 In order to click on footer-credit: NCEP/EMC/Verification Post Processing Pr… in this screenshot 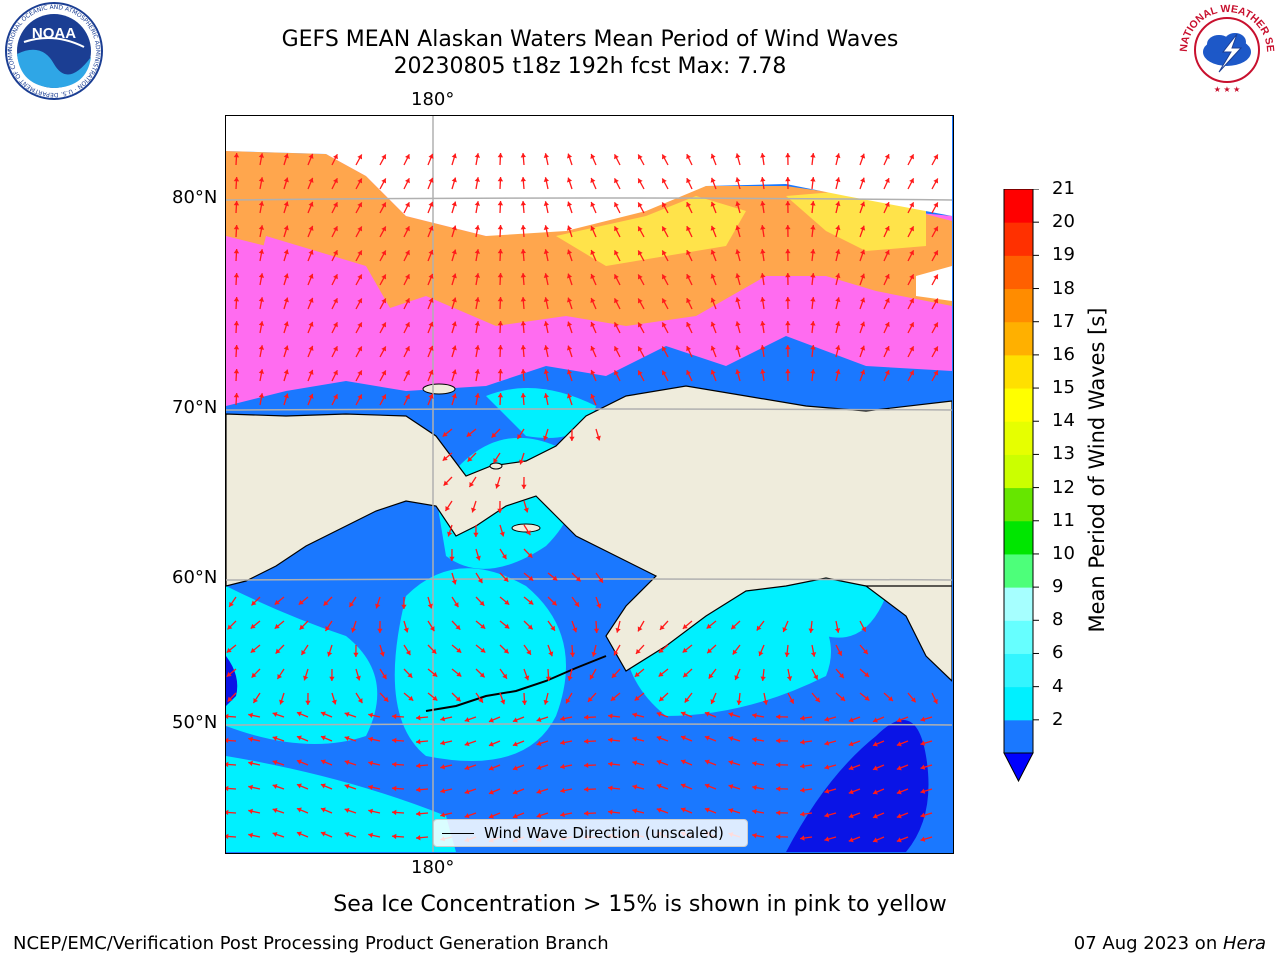, I will do `click(311, 943)`.